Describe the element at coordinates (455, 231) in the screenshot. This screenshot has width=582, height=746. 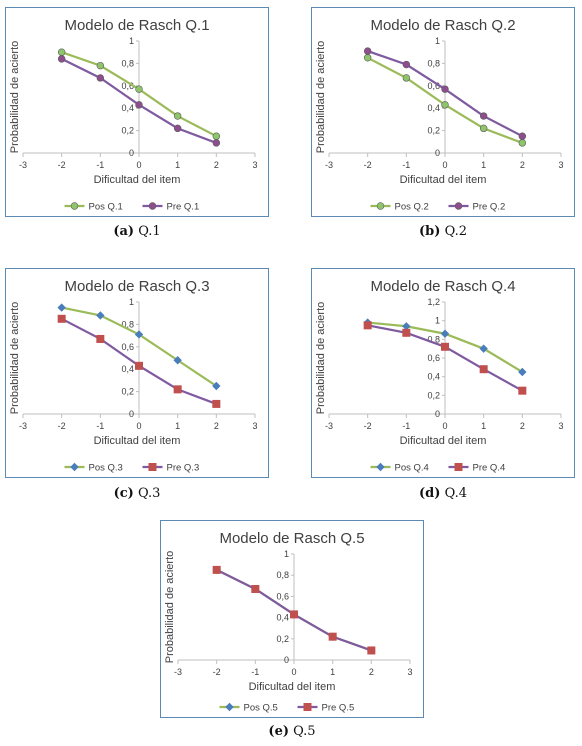
I see `caption-text: Q.2` at that location.